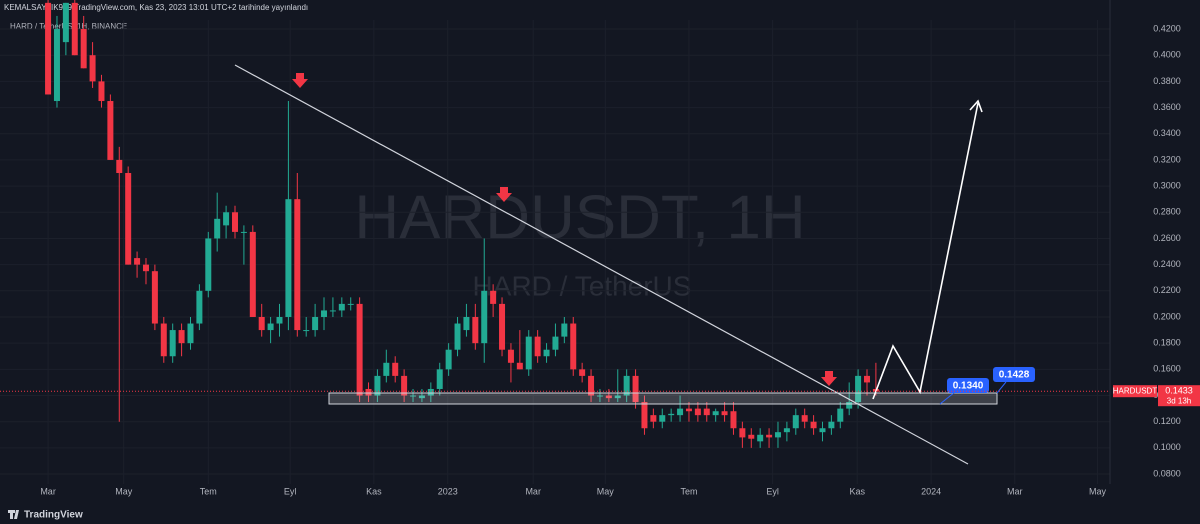 This screenshot has height=524, width=1200. Describe the element at coordinates (1167, 81) in the screenshot. I see `y-tick-label: 0.3800` at that location.